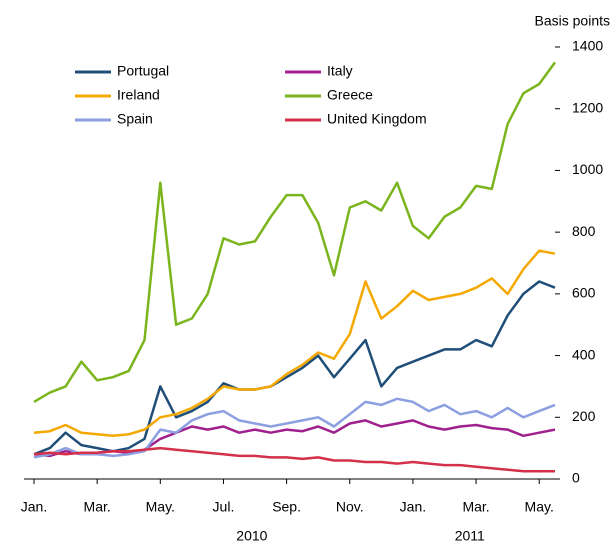  What do you see at coordinates (350, 507) in the screenshot?
I see `x-tick-label: Nov.` at bounding box center [350, 507].